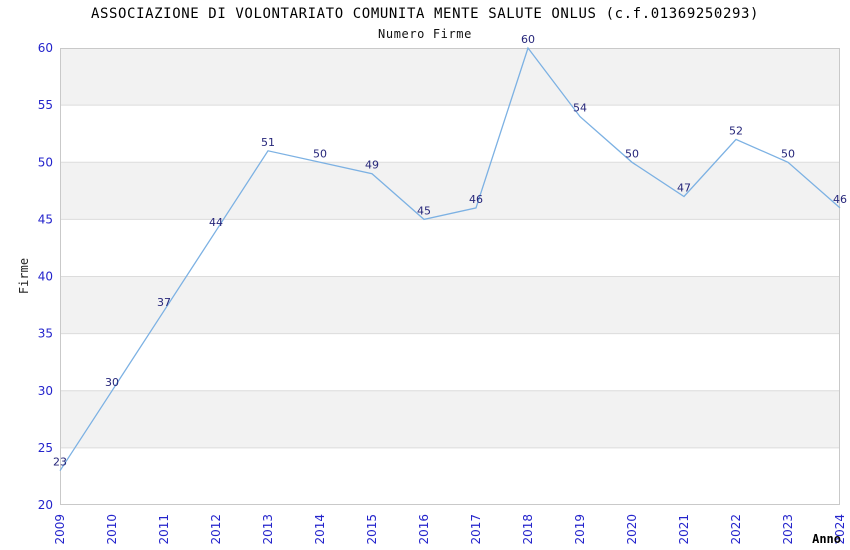 This screenshot has height=550, width=850. What do you see at coordinates (372, 529) in the screenshot?
I see `x-tick-label: 2015` at bounding box center [372, 529].